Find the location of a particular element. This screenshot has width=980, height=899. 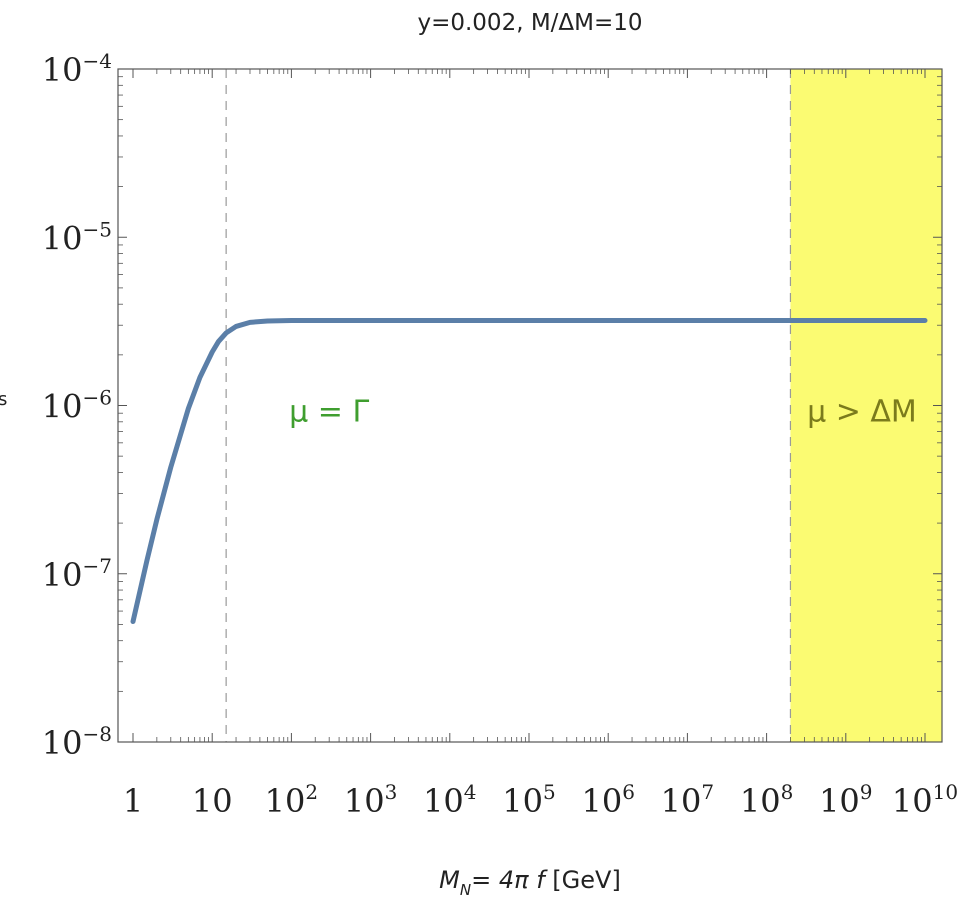

y-tick-label-0: 10⁻⁴ is located at coordinates (77, 69).